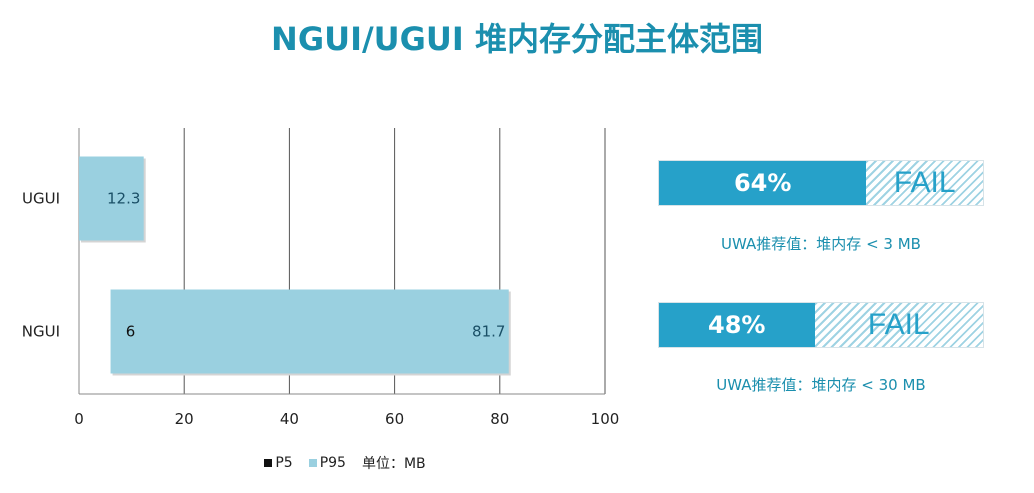 The image size is (1034, 493). Describe the element at coordinates (309, 331) in the screenshot. I see `bar-ngui` at that location.